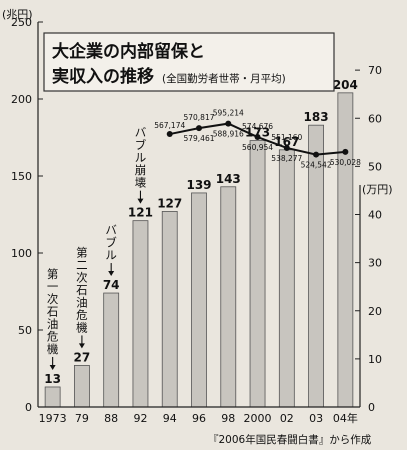 This screenshot has width=407, height=450. I want to click on left-tick-label: 50, so click(25, 330).